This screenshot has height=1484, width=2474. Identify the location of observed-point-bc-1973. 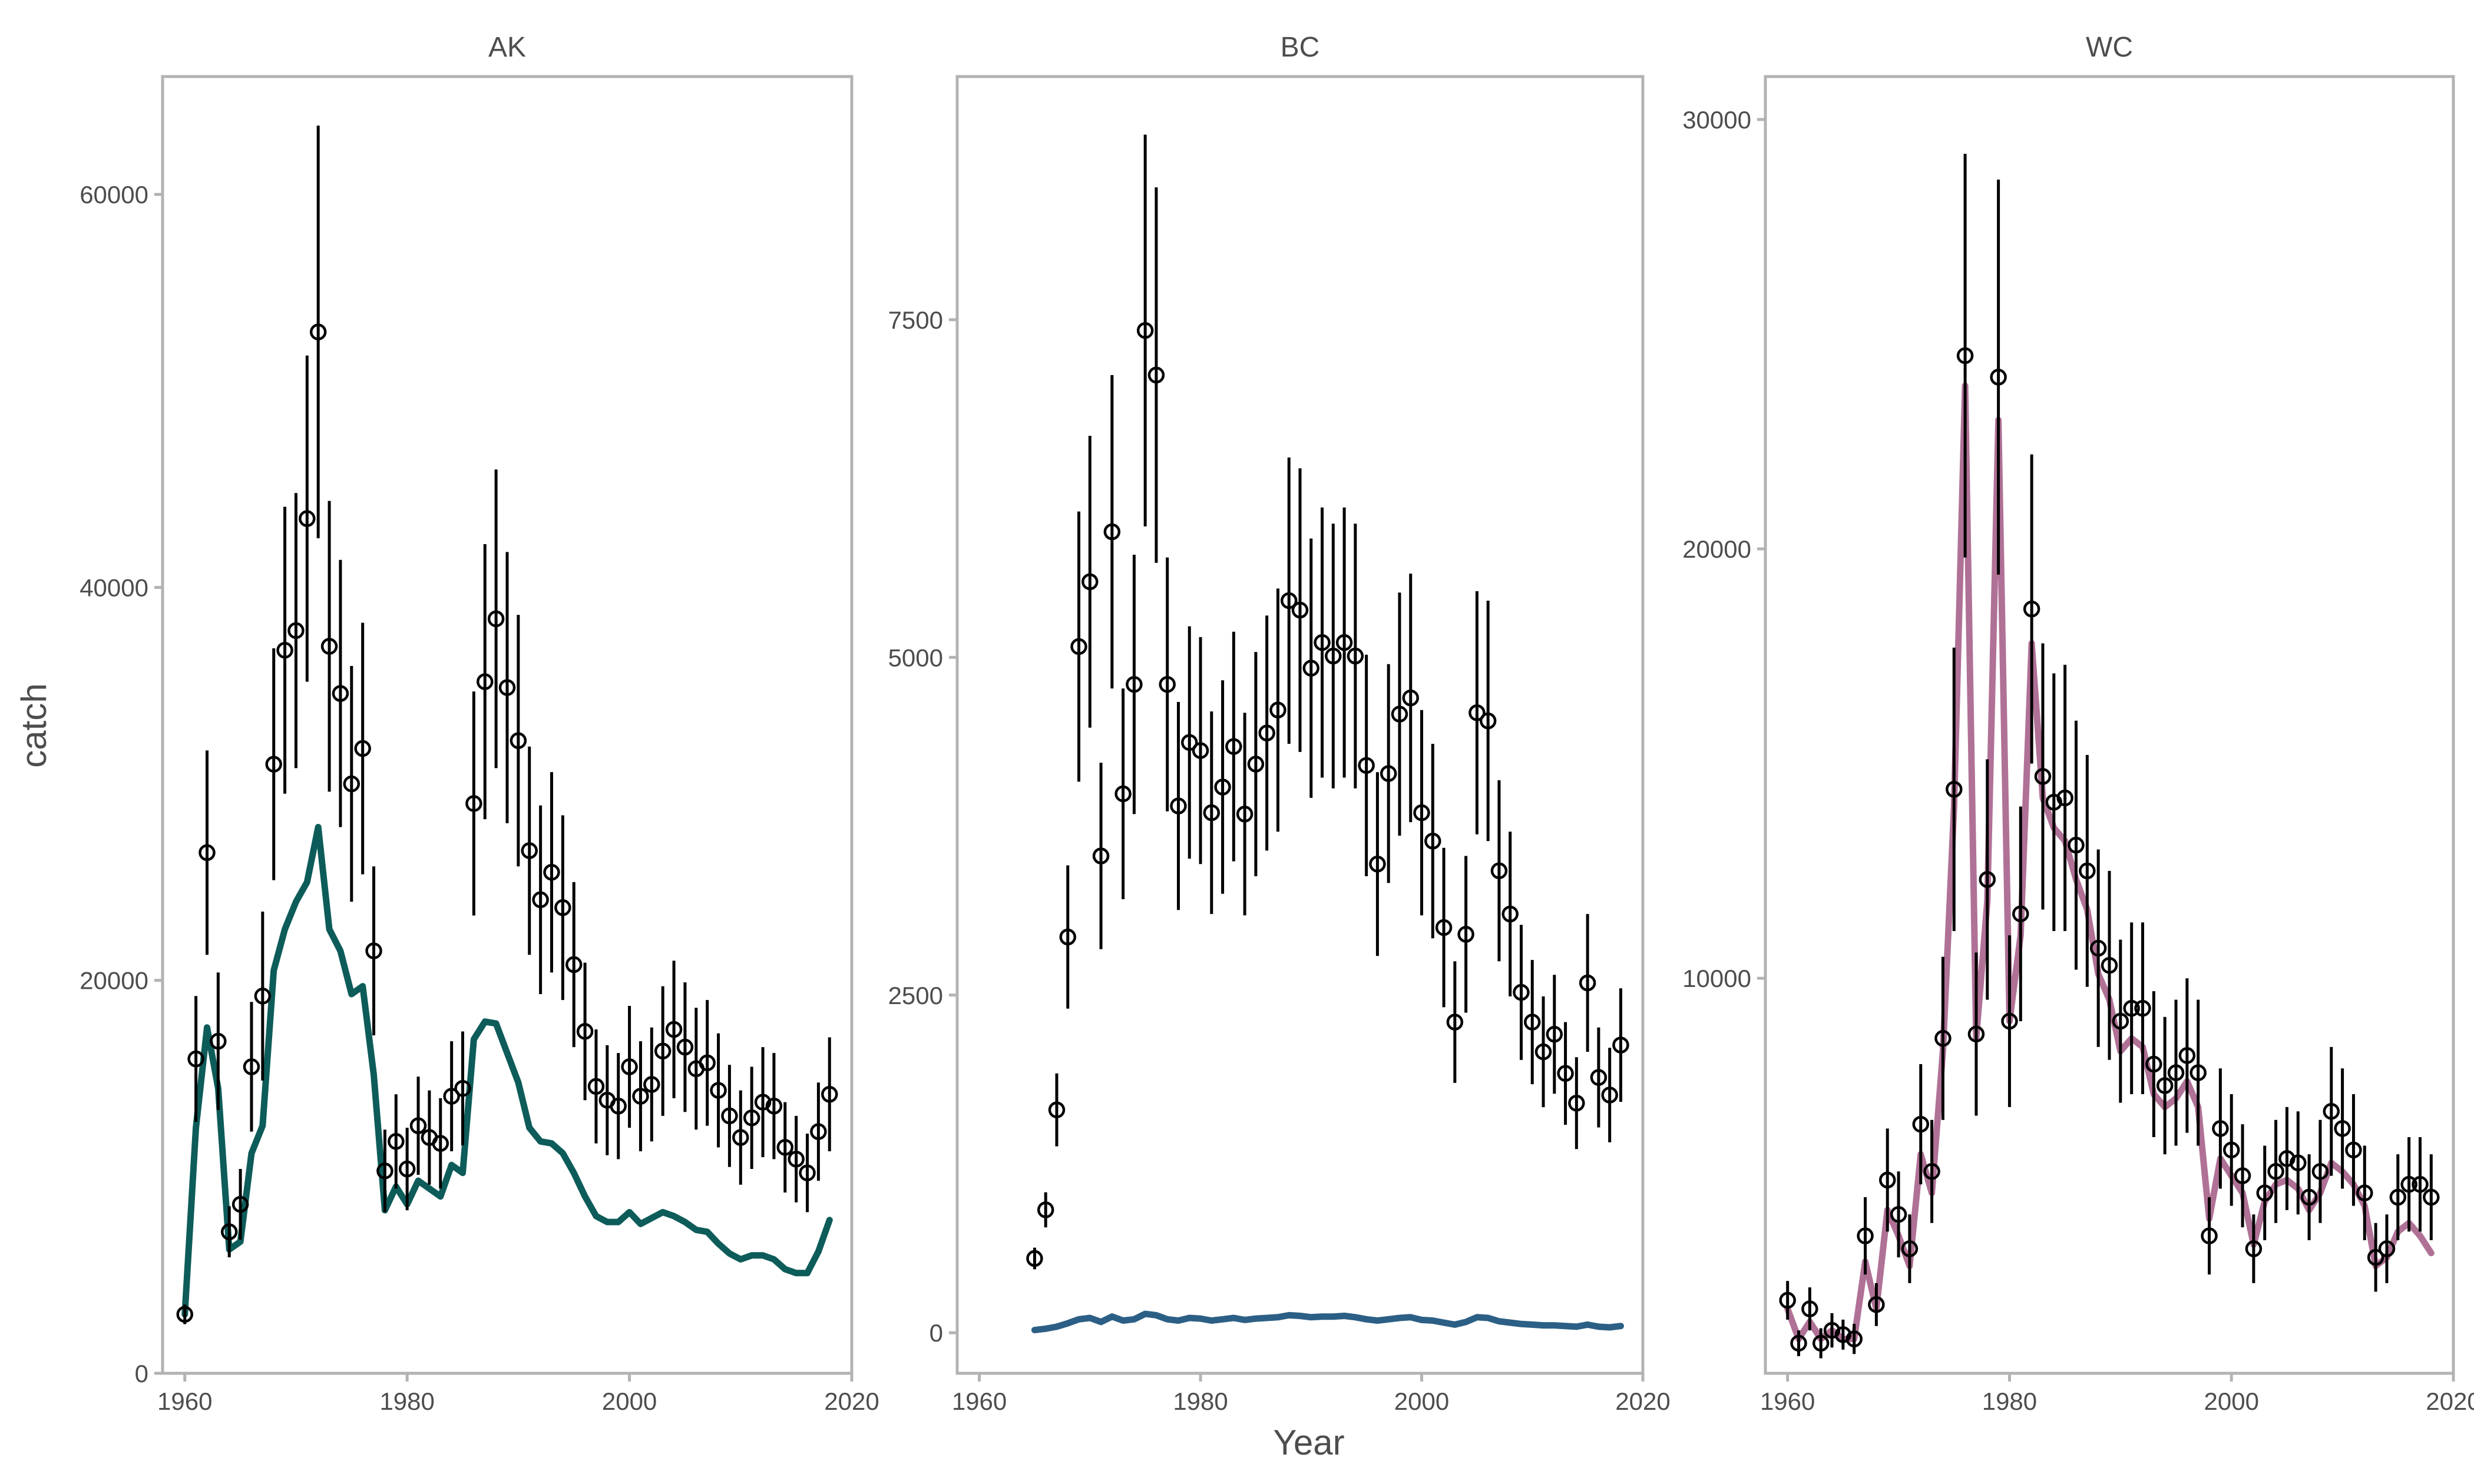
(1123, 794).